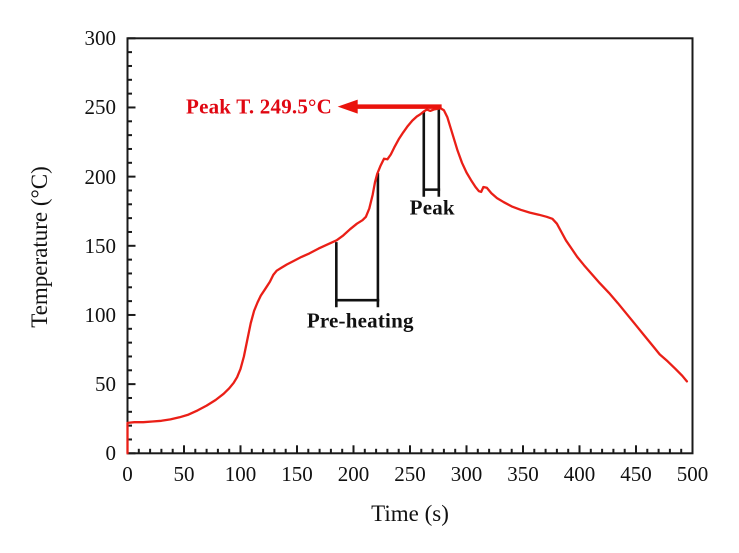 This screenshot has width=739, height=553. Describe the element at coordinates (240, 474) in the screenshot. I see `x-tick-label: 100` at that location.